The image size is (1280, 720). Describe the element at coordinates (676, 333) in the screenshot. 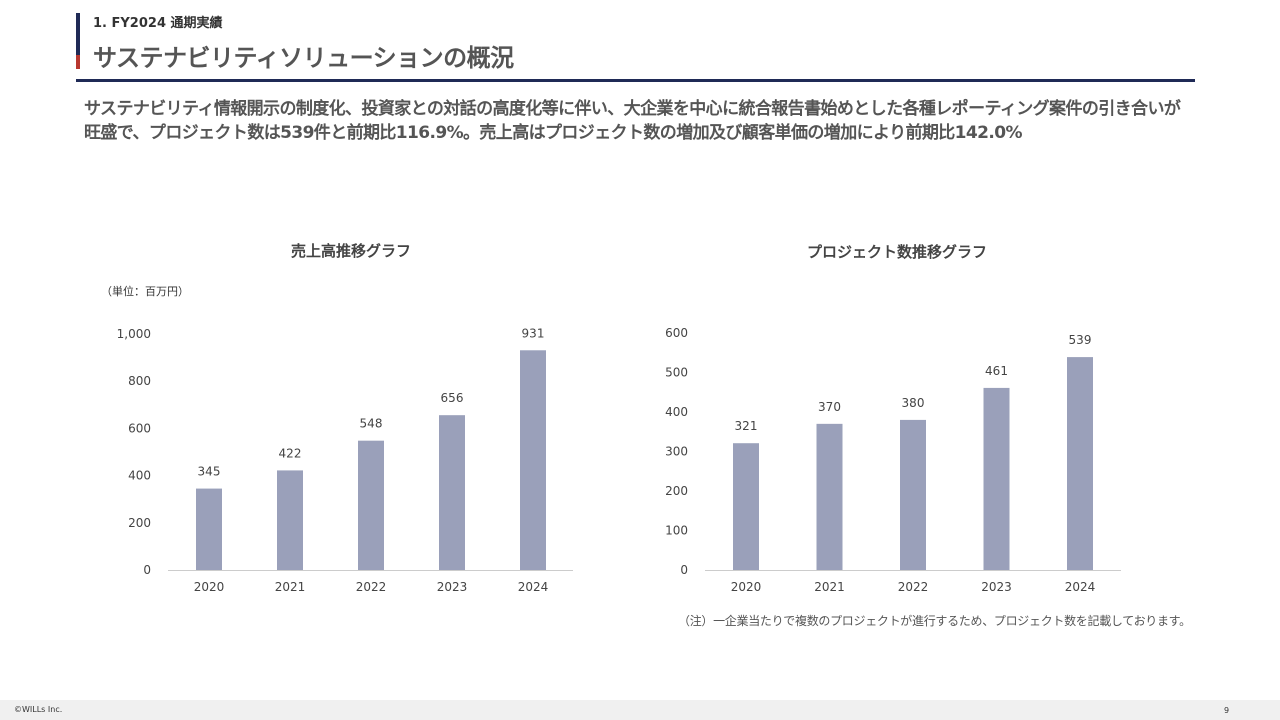

I see `projects-y-tick-label: 600` at that location.